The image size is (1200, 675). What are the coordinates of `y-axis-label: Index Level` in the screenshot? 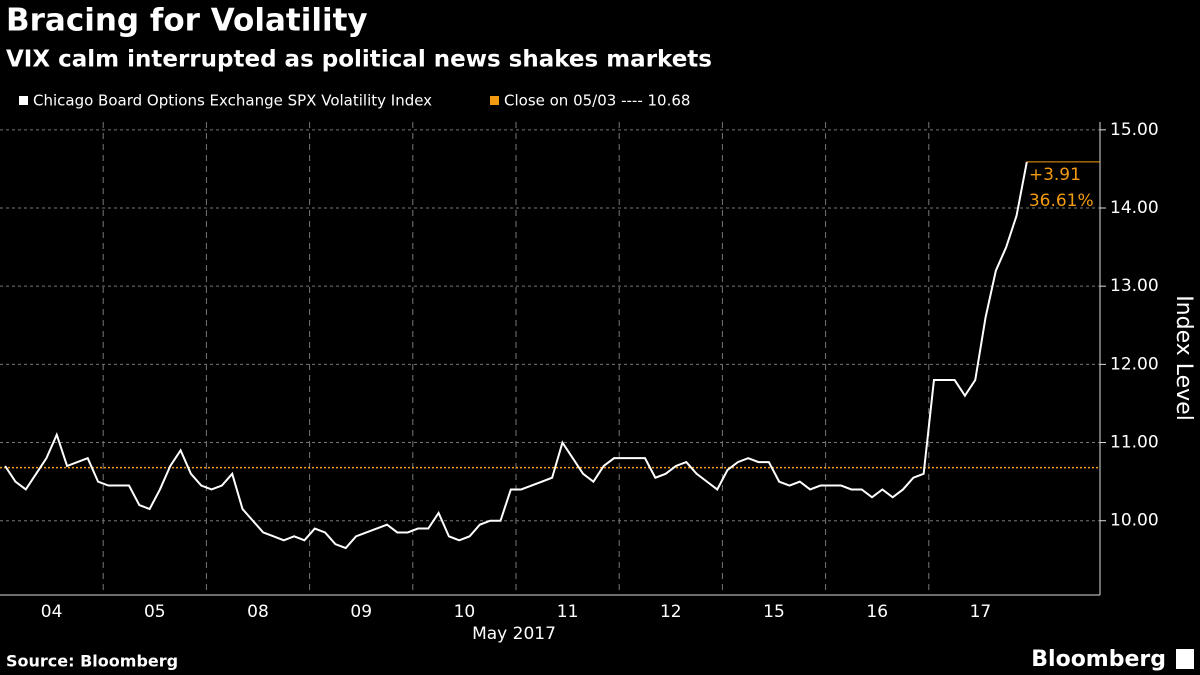 It's located at (1183, 358).